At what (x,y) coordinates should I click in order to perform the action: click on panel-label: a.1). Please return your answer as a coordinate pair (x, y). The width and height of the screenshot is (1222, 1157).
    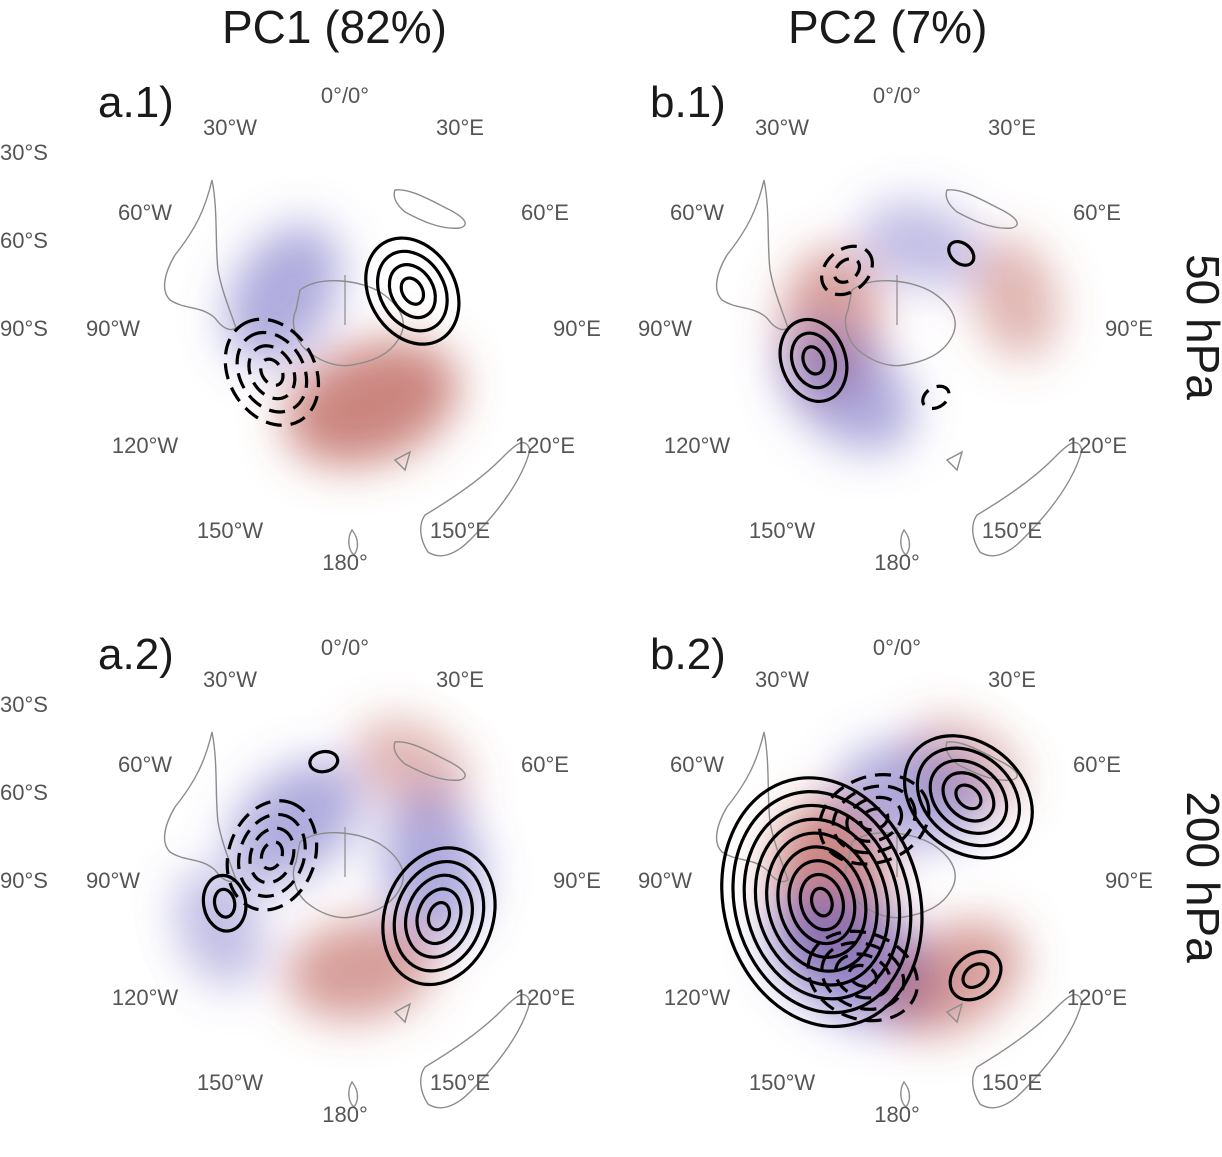
    Looking at the image, I should click on (136, 102).